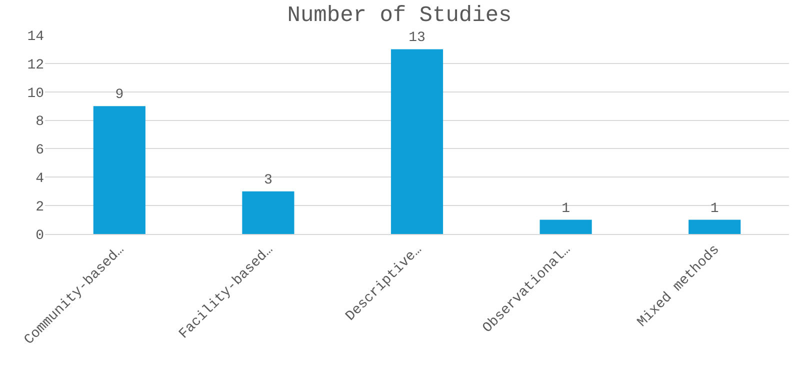 This screenshot has height=384, width=799. Describe the element at coordinates (399, 15) in the screenshot. I see `chart-title: Number of Studies` at that location.